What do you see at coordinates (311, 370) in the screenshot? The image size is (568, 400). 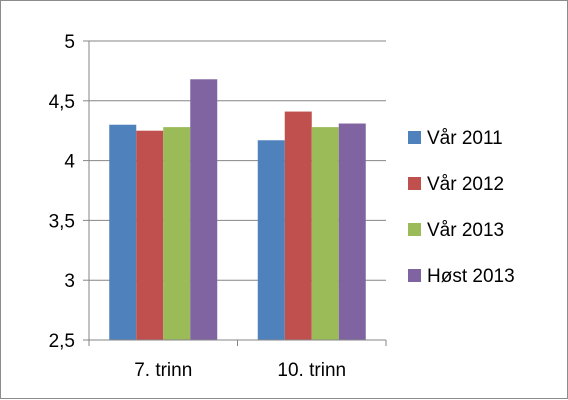 I see `x-category-label: 10. trinn` at bounding box center [311, 370].